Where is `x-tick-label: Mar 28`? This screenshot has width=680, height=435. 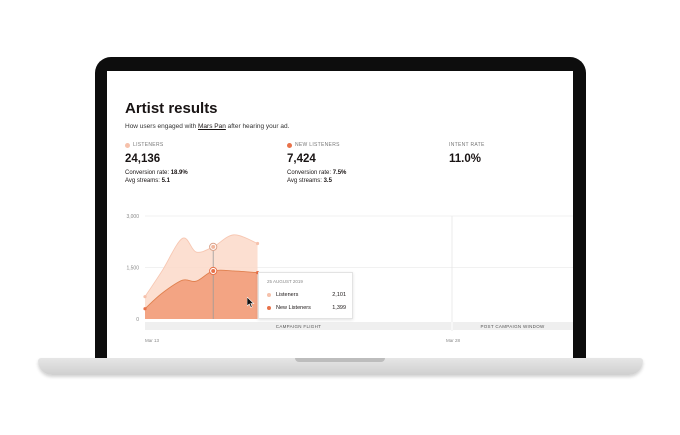
x-tick-label: Mar 28 is located at coordinates (453, 340).